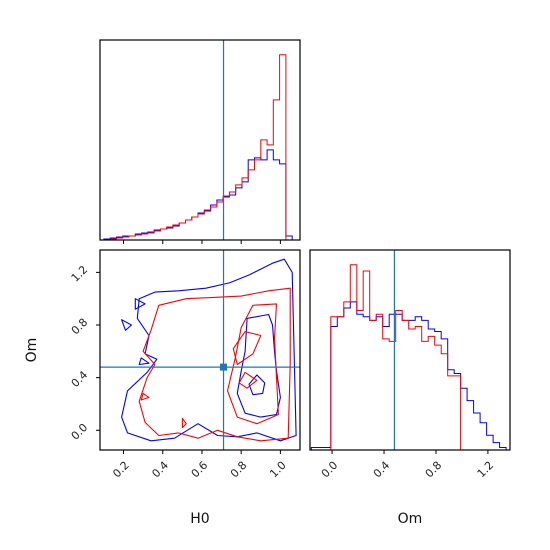 The width and height of the screenshot is (550, 550). What do you see at coordinates (32, 350) in the screenshot?
I see `y-axis-label-om: Om` at bounding box center [32, 350].